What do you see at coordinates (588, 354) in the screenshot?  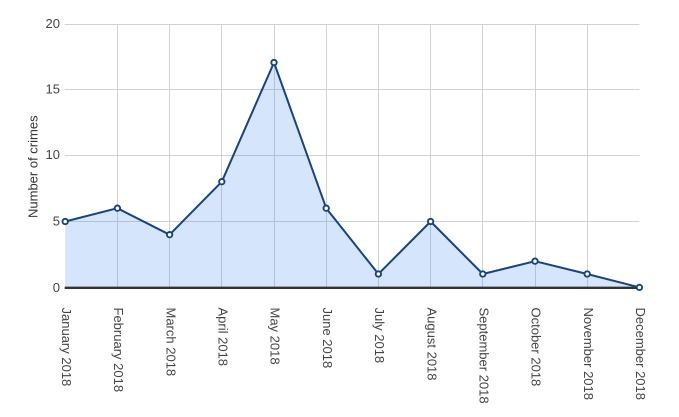 I see `svg-text: November 2018` at bounding box center [588, 354].